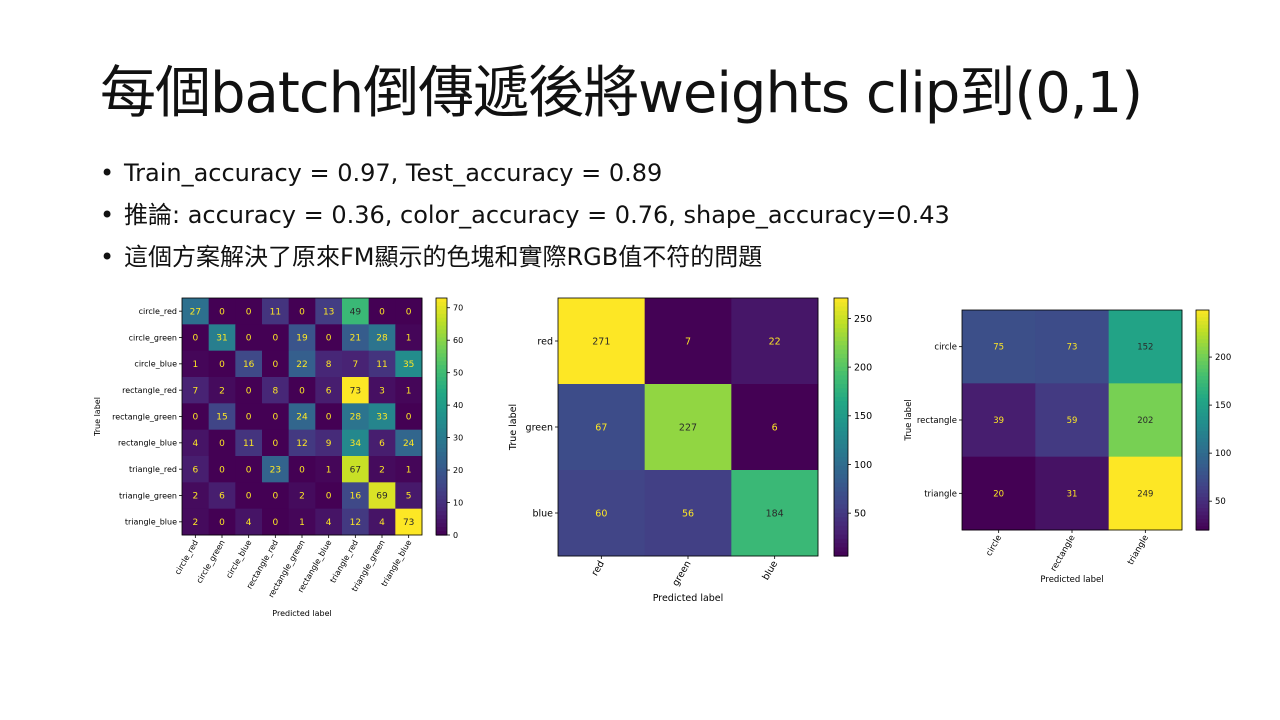  I want to click on colorbar-tick-label: 100, so click(863, 465).